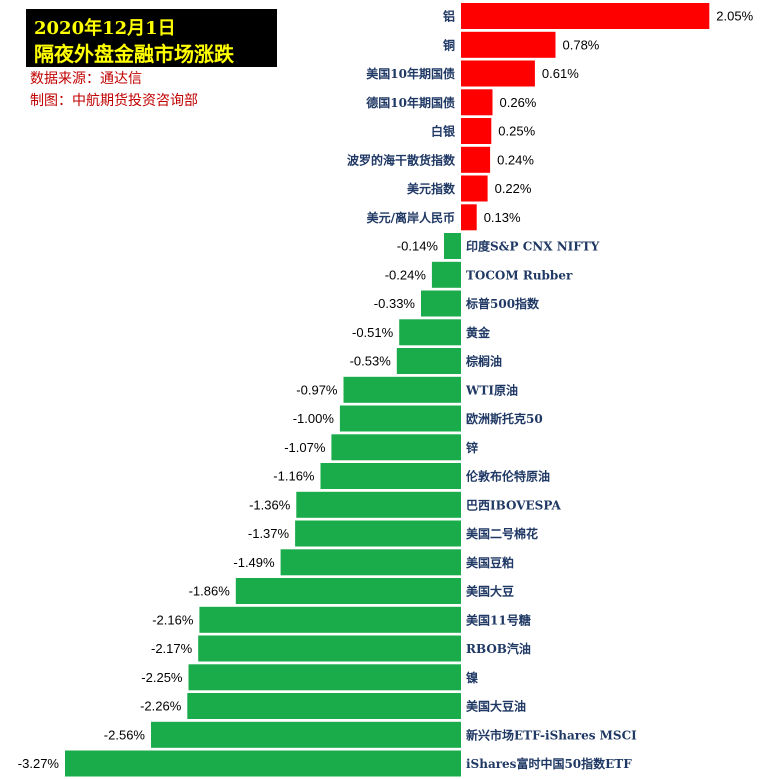  Describe the element at coordinates (317, 389) in the screenshot. I see `value-label-13: -0.97%` at that location.